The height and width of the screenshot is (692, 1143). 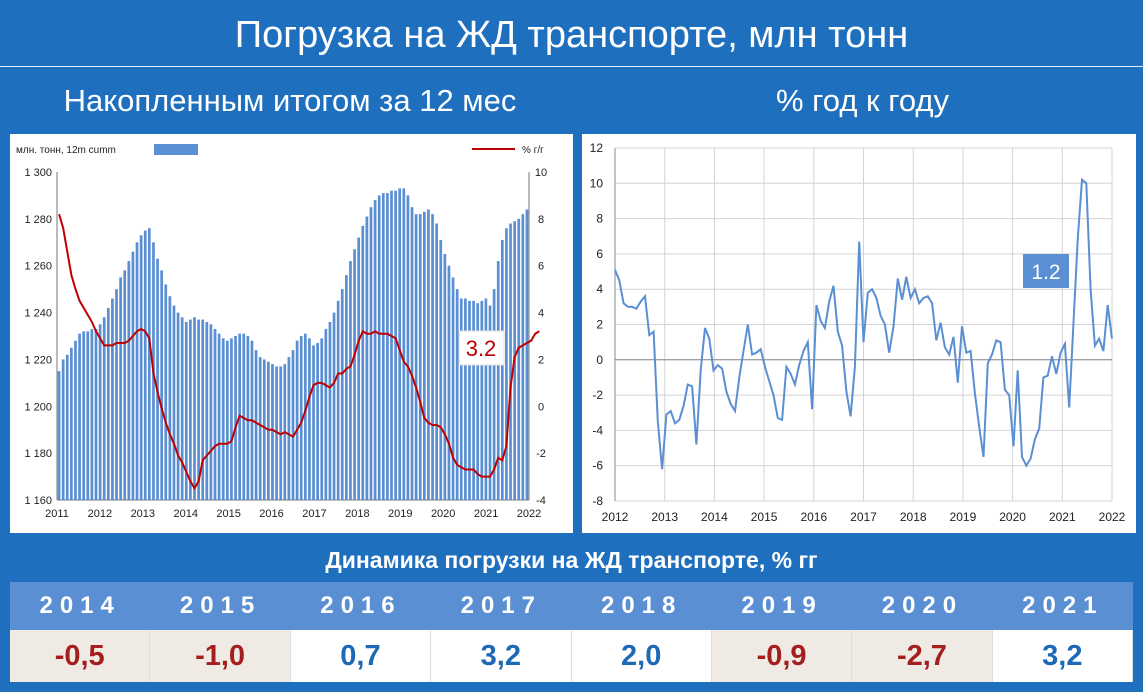 What do you see at coordinates (533, 150) in the screenshot?
I see `legend-line-label: % г/г` at bounding box center [533, 150].